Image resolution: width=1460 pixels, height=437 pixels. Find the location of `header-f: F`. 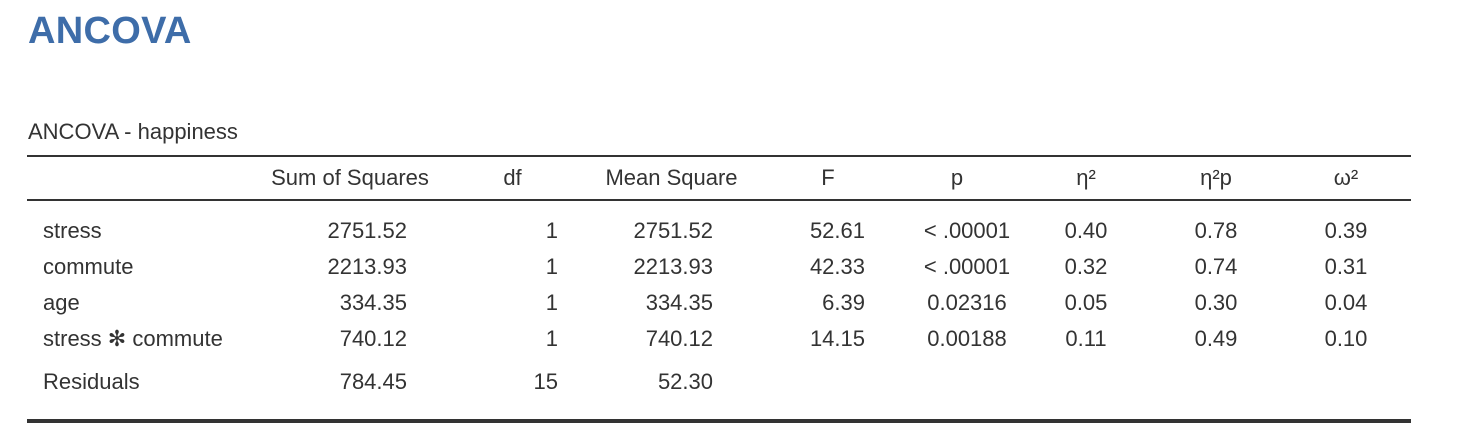

header-f: F is located at coordinates (828, 177).